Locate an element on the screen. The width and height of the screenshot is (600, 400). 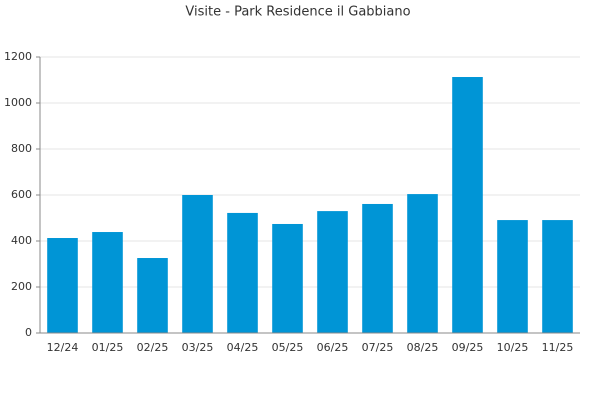
x-tick-label: 08/25 is located at coordinates (423, 347).